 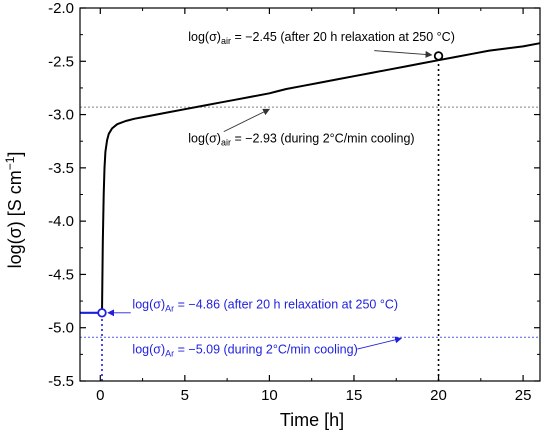 What do you see at coordinates (61, 328) in the screenshot?
I see `y-tick-label-1: -5.0` at bounding box center [61, 328].